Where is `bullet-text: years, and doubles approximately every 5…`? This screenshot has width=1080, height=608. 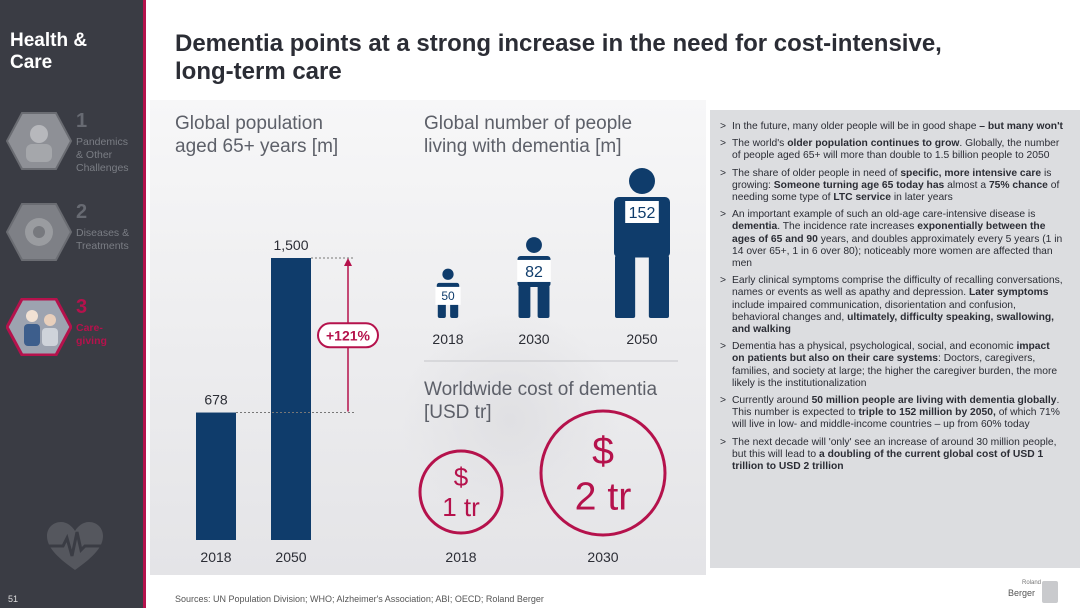
bullet-text: years, and doubles approximately every 5… is located at coordinates (897, 251).